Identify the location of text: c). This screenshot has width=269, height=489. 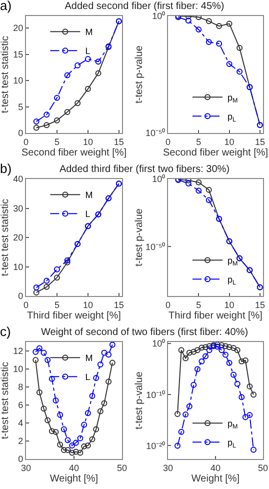
(5, 331).